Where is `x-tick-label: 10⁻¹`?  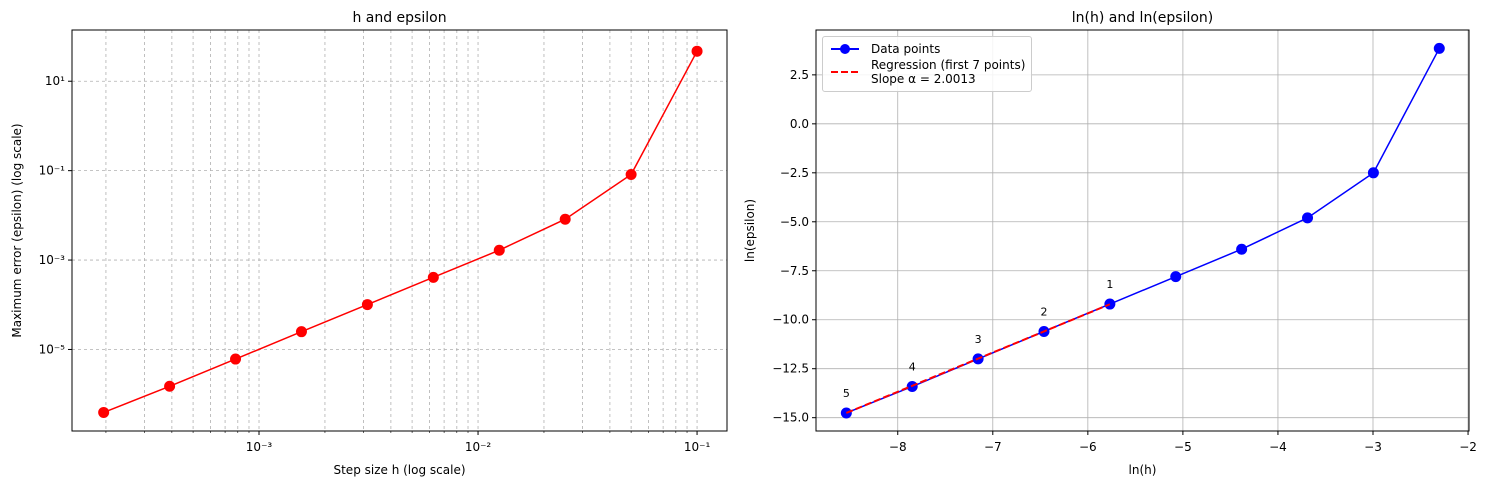 x-tick-label: 10⁻¹ is located at coordinates (697, 447).